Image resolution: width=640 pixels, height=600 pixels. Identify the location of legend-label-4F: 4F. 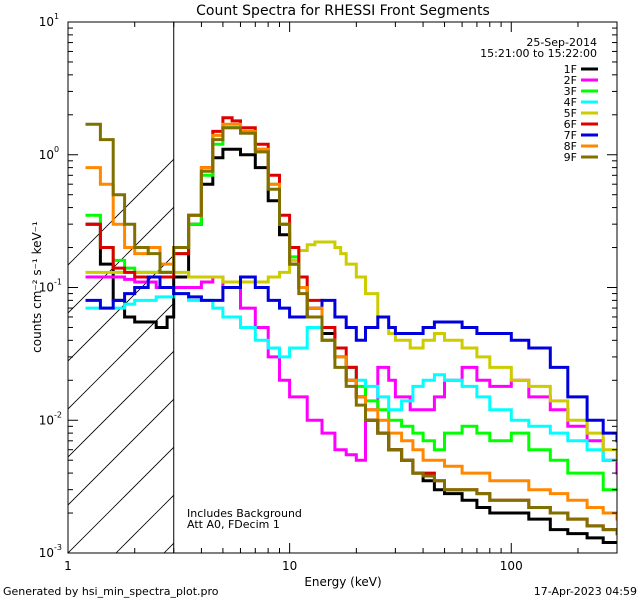
(570, 102).